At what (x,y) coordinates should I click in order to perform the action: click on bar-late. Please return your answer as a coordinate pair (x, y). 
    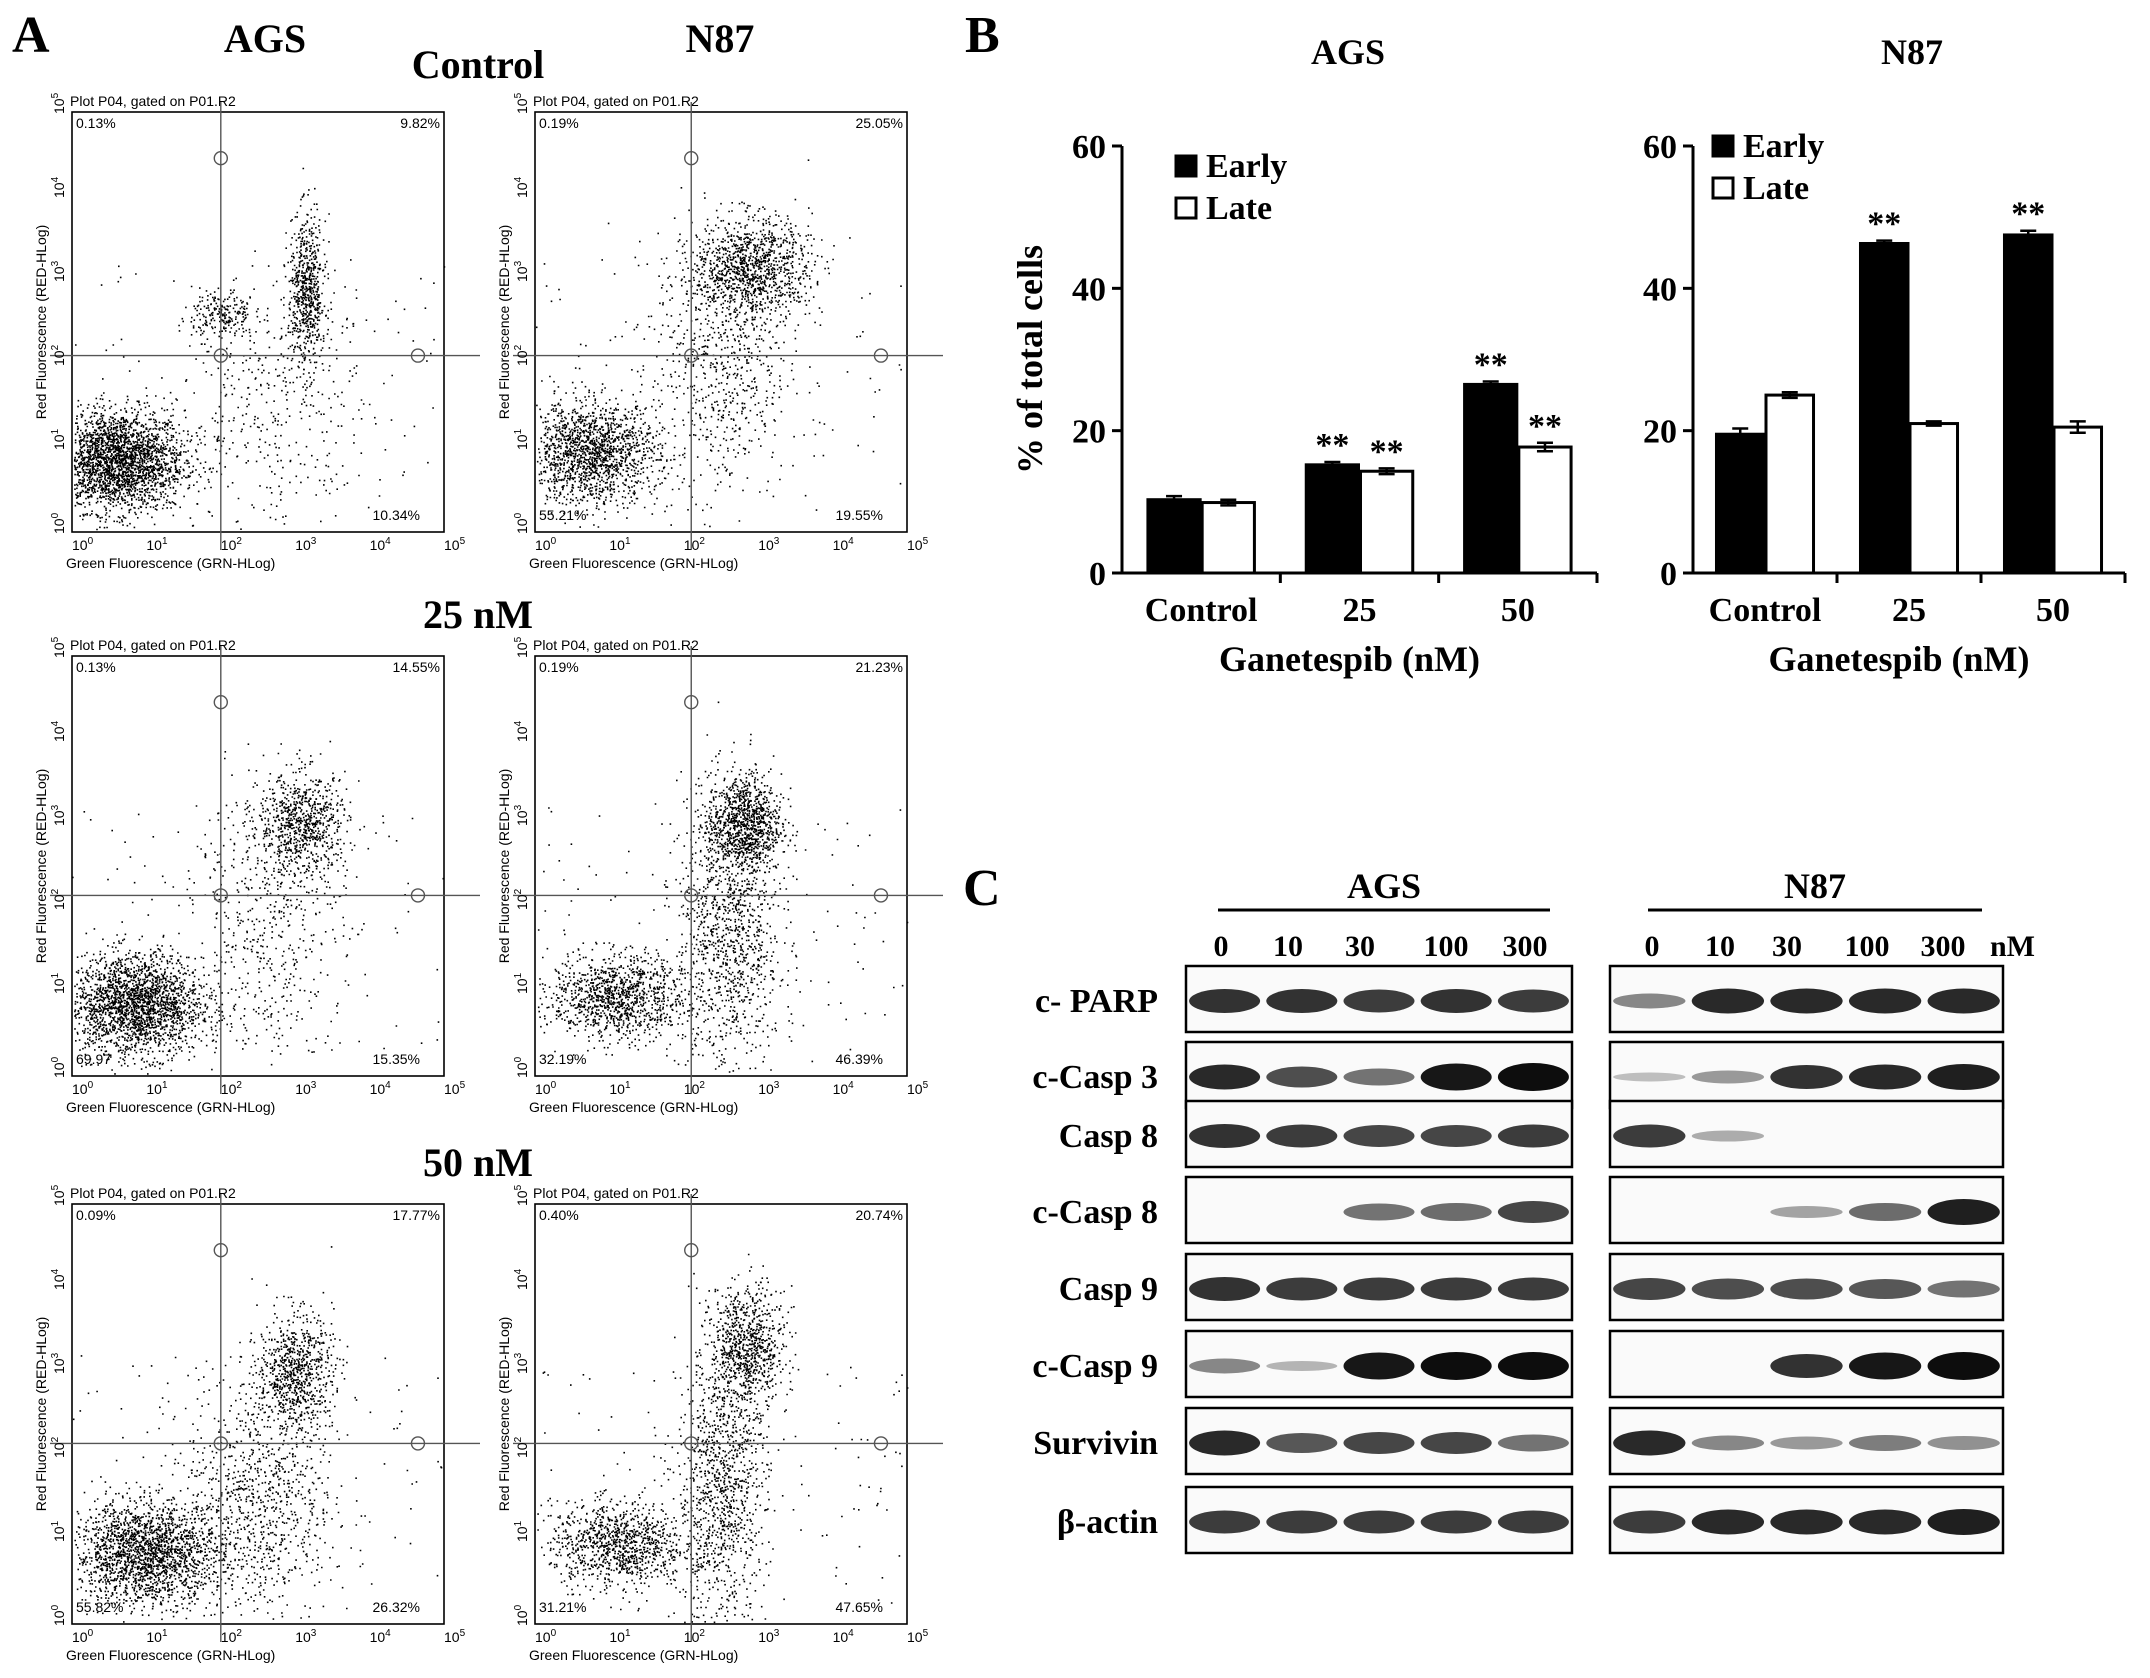
    Looking at the image, I should click on (1387, 522).